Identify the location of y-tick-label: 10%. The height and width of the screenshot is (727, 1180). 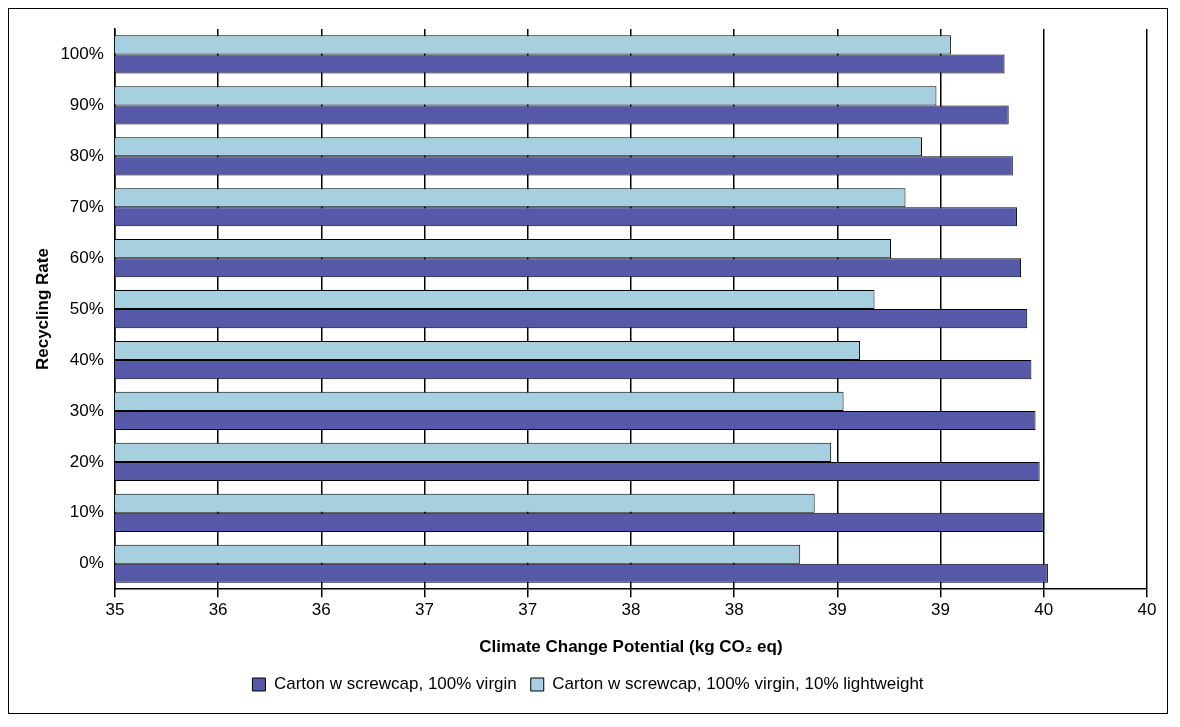
(86, 512).